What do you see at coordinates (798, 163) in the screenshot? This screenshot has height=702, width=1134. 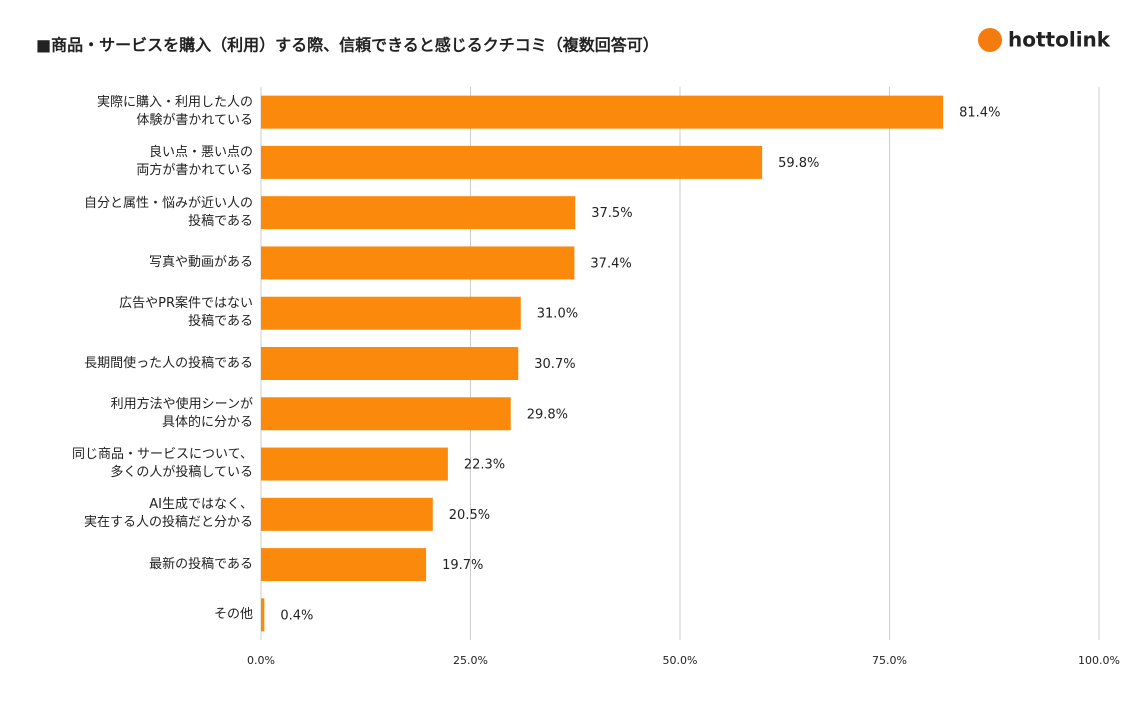 I see `value-label: 59.8%` at bounding box center [798, 163].